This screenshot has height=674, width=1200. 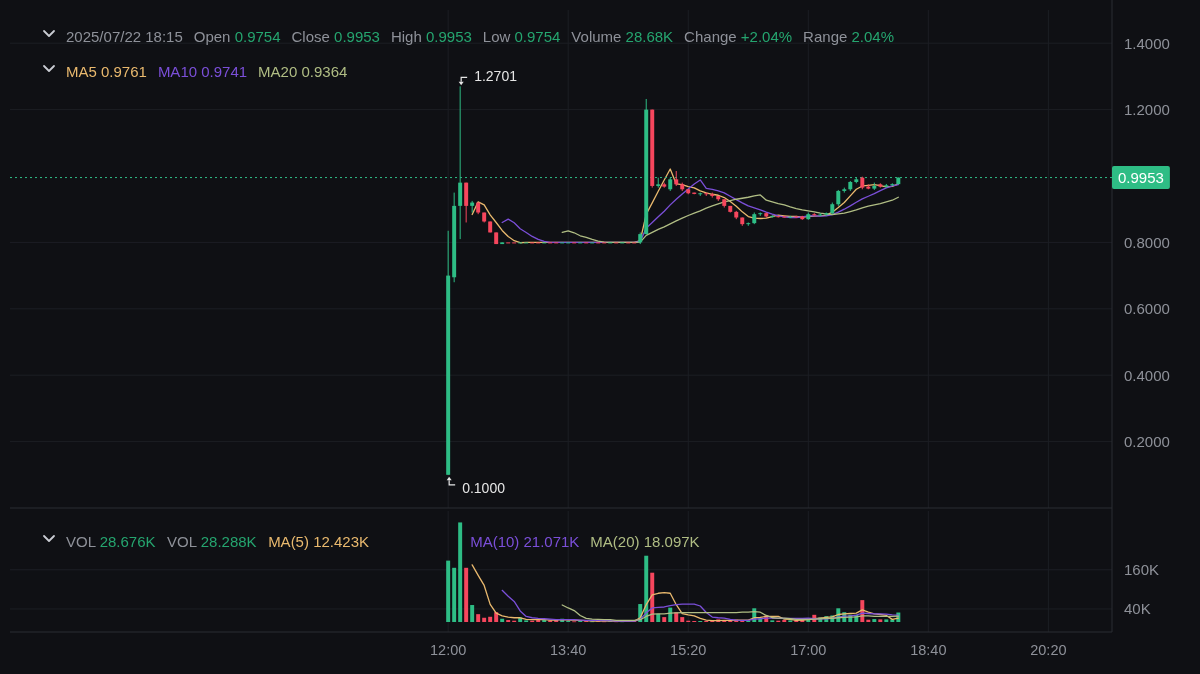 What do you see at coordinates (496, 76) in the screenshot?
I see `annotation: 1.2701` at bounding box center [496, 76].